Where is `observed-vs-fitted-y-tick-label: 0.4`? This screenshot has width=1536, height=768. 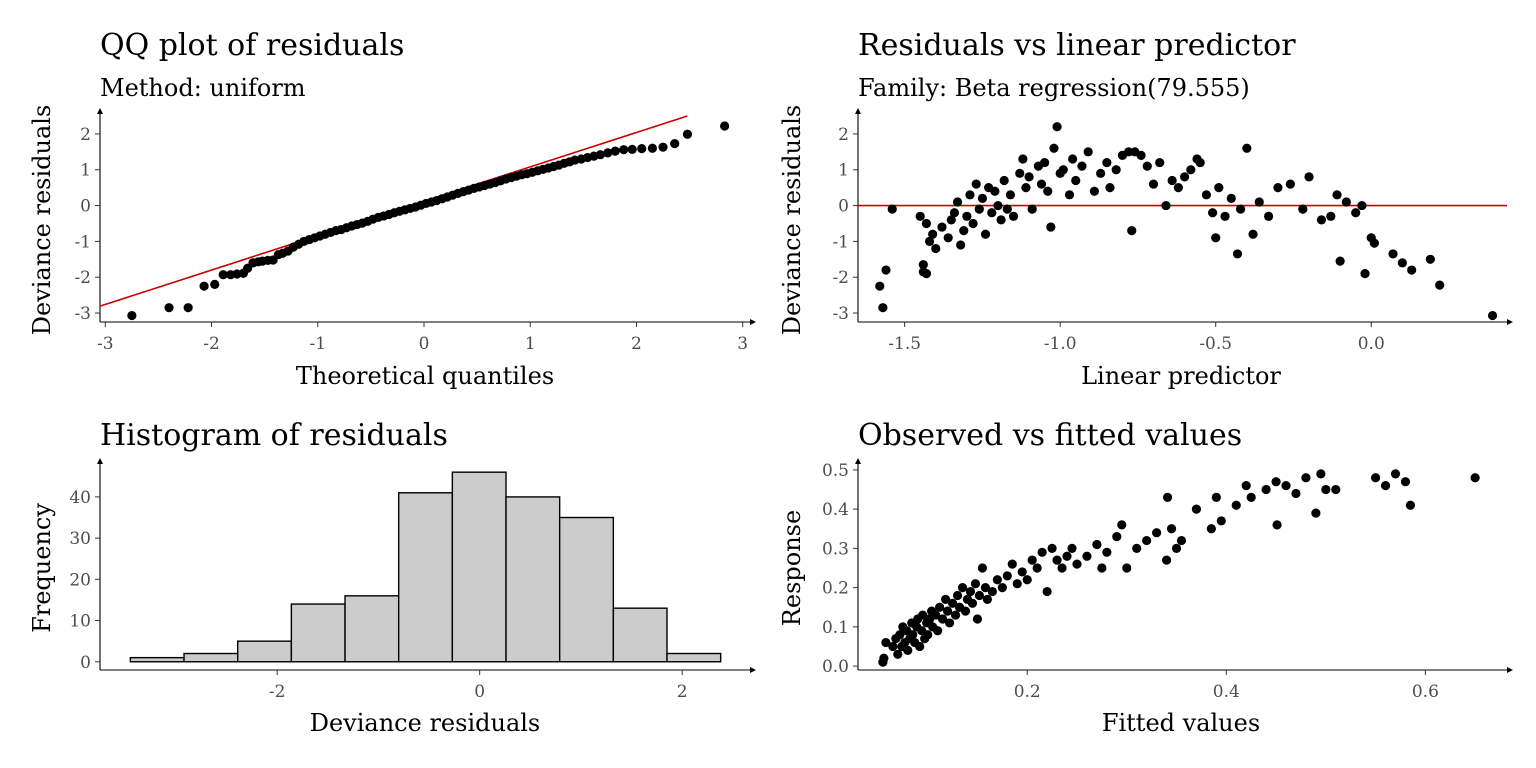
observed-vs-fitted-y-tick-label: 0.4 is located at coordinates (835, 510).